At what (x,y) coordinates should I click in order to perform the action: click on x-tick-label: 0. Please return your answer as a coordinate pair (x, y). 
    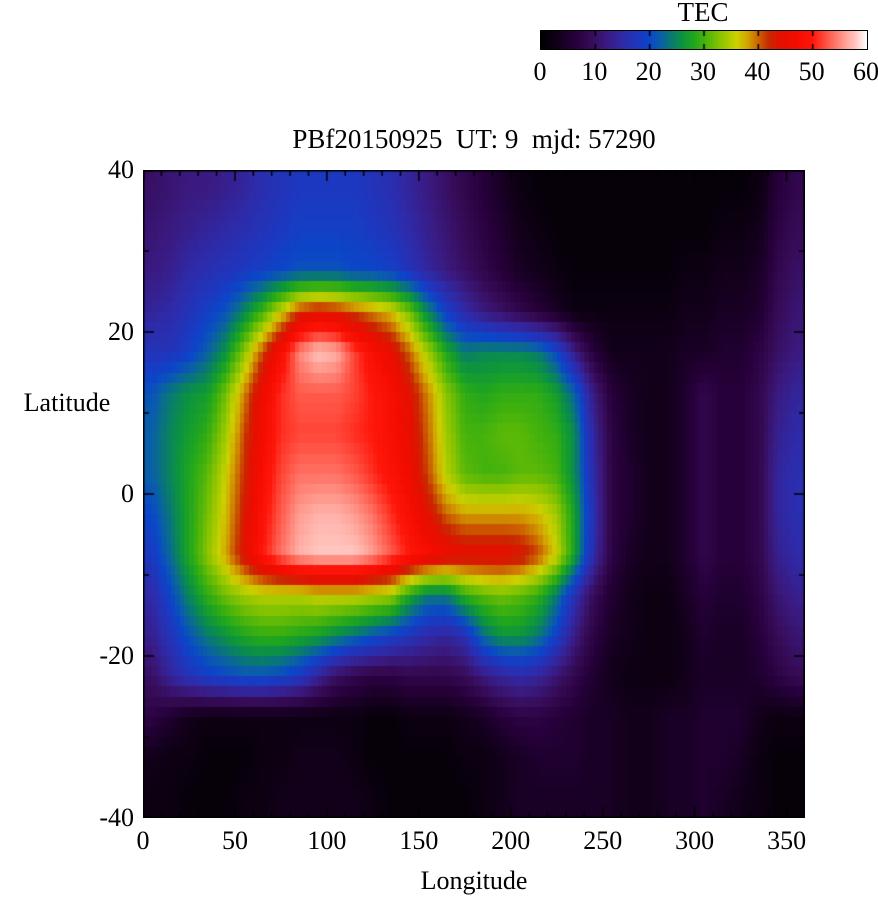
    Looking at the image, I should click on (143, 840).